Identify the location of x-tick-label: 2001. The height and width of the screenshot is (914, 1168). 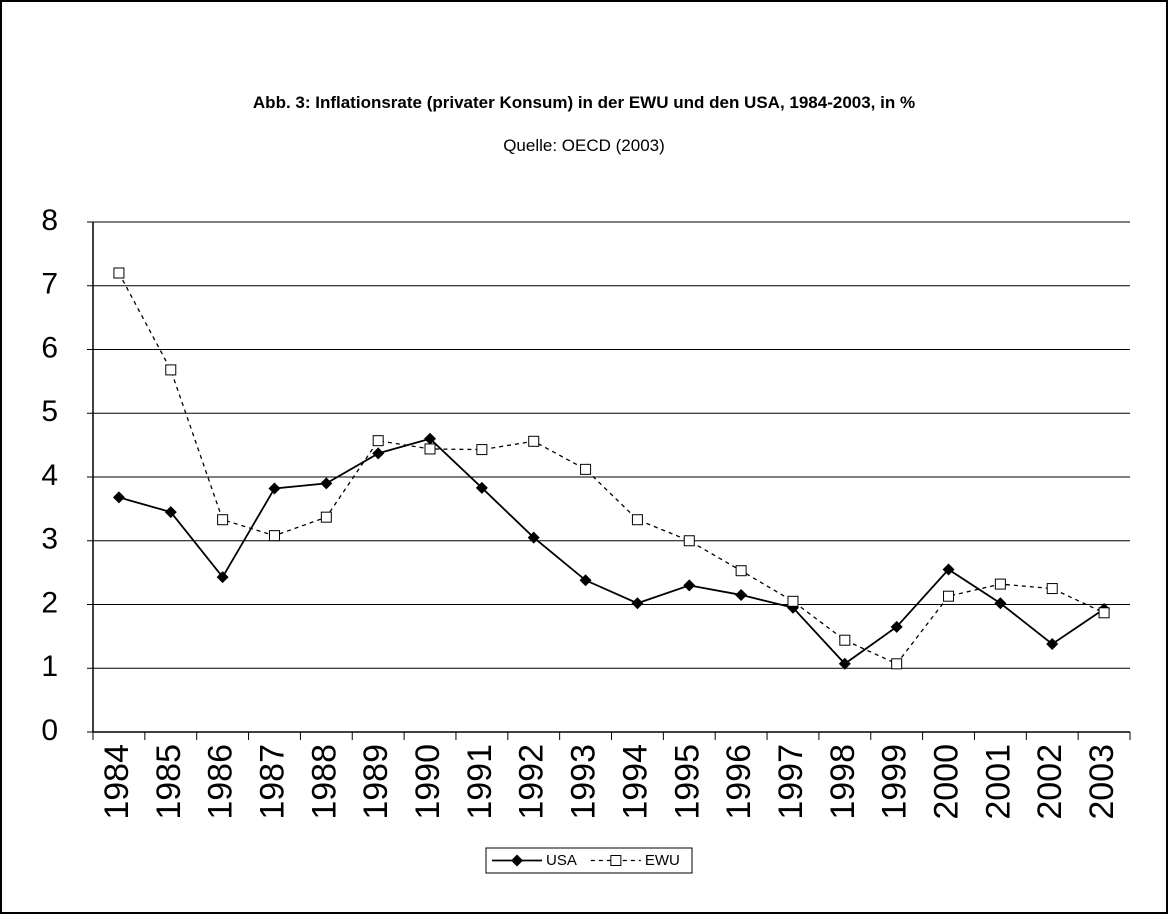
(998, 782).